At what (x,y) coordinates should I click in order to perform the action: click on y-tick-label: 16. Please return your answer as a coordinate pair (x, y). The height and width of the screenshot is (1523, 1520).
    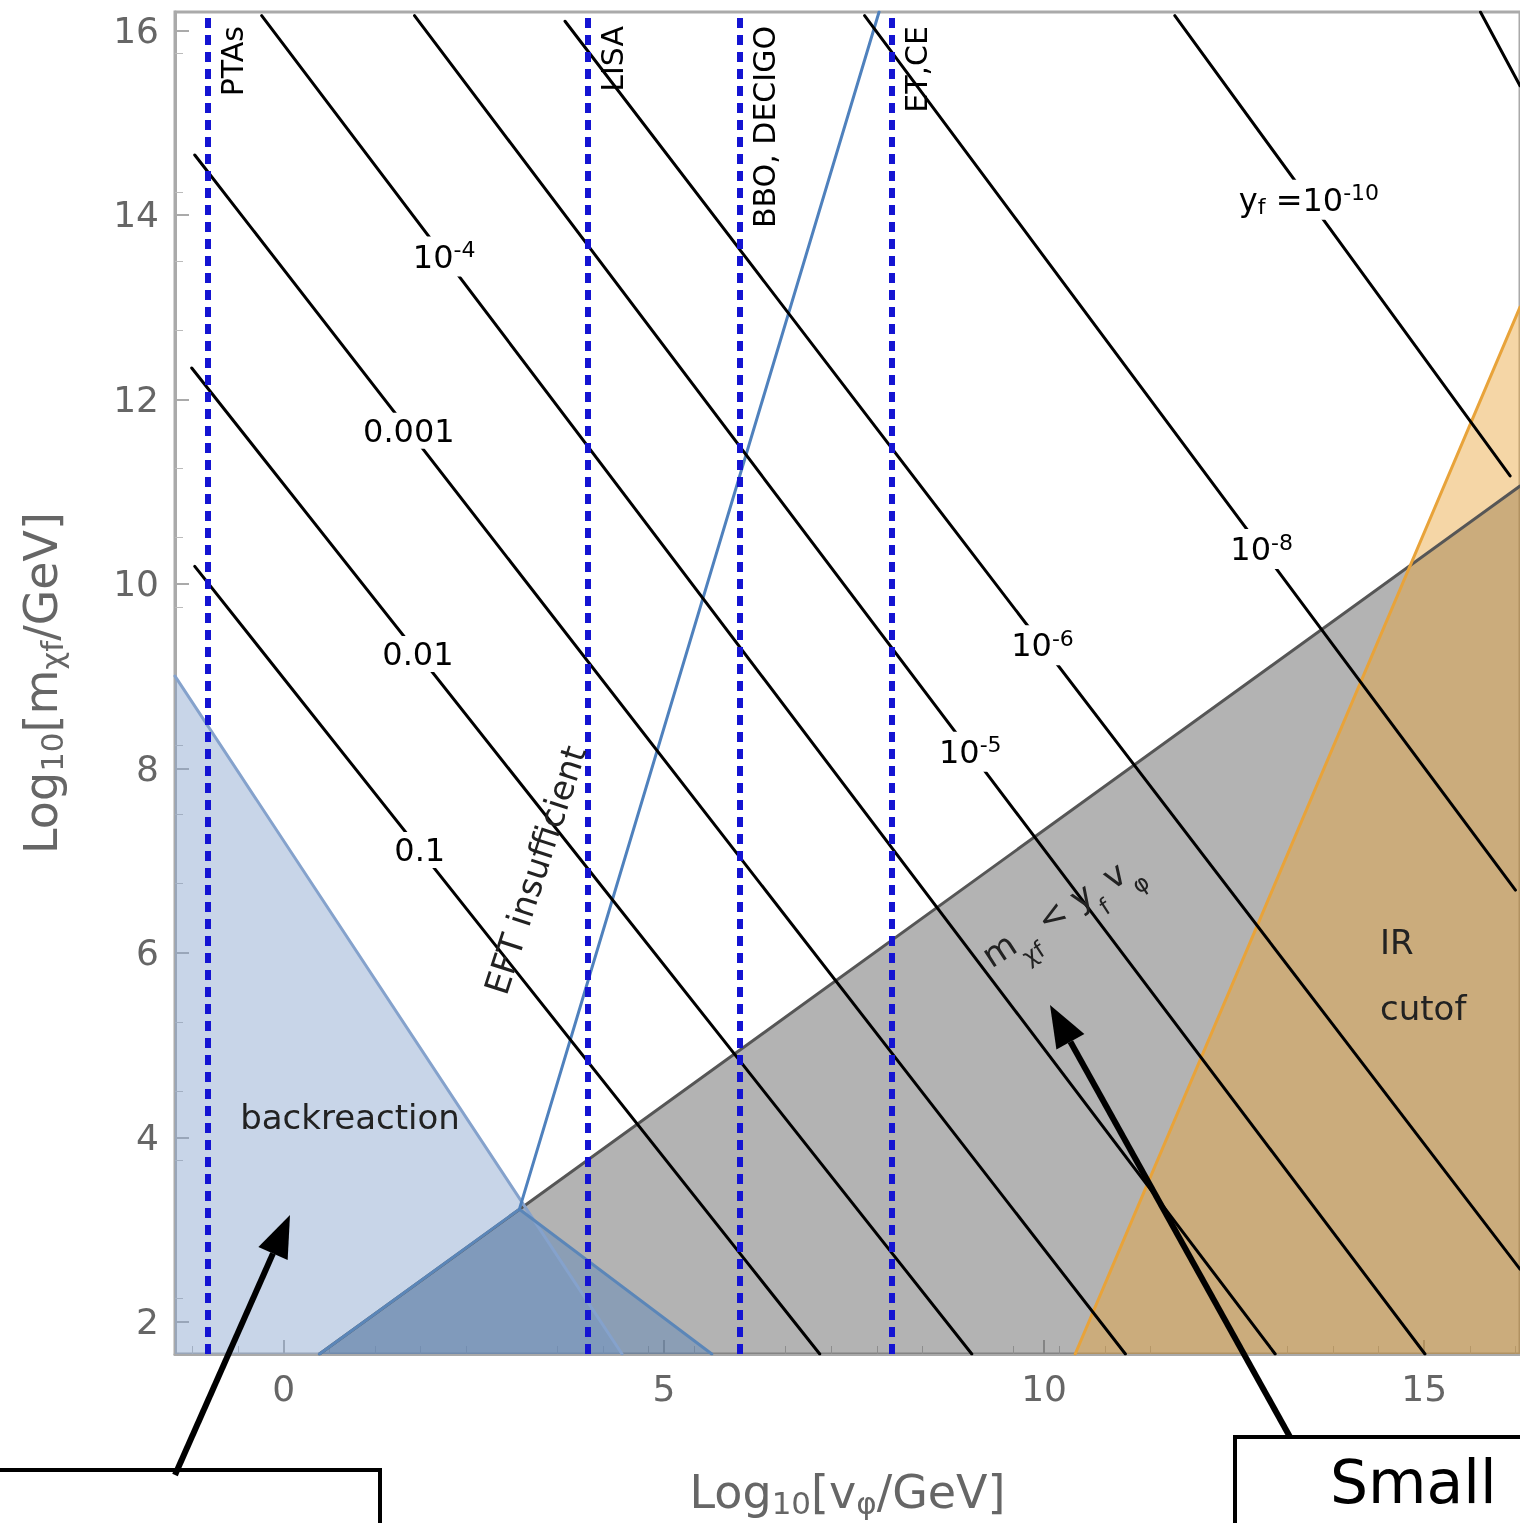
    Looking at the image, I should click on (136, 30).